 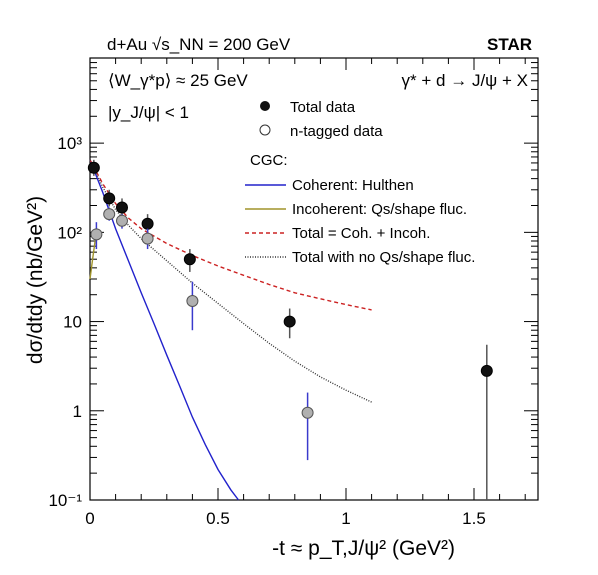 I want to click on curve-total-coh-incoh-, so click(x=230, y=235).